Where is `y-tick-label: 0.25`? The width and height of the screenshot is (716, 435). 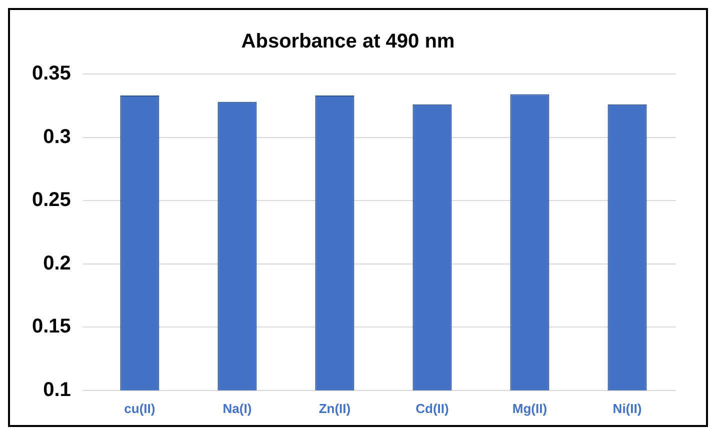 y-tick-label: 0.25 is located at coordinates (51, 200).